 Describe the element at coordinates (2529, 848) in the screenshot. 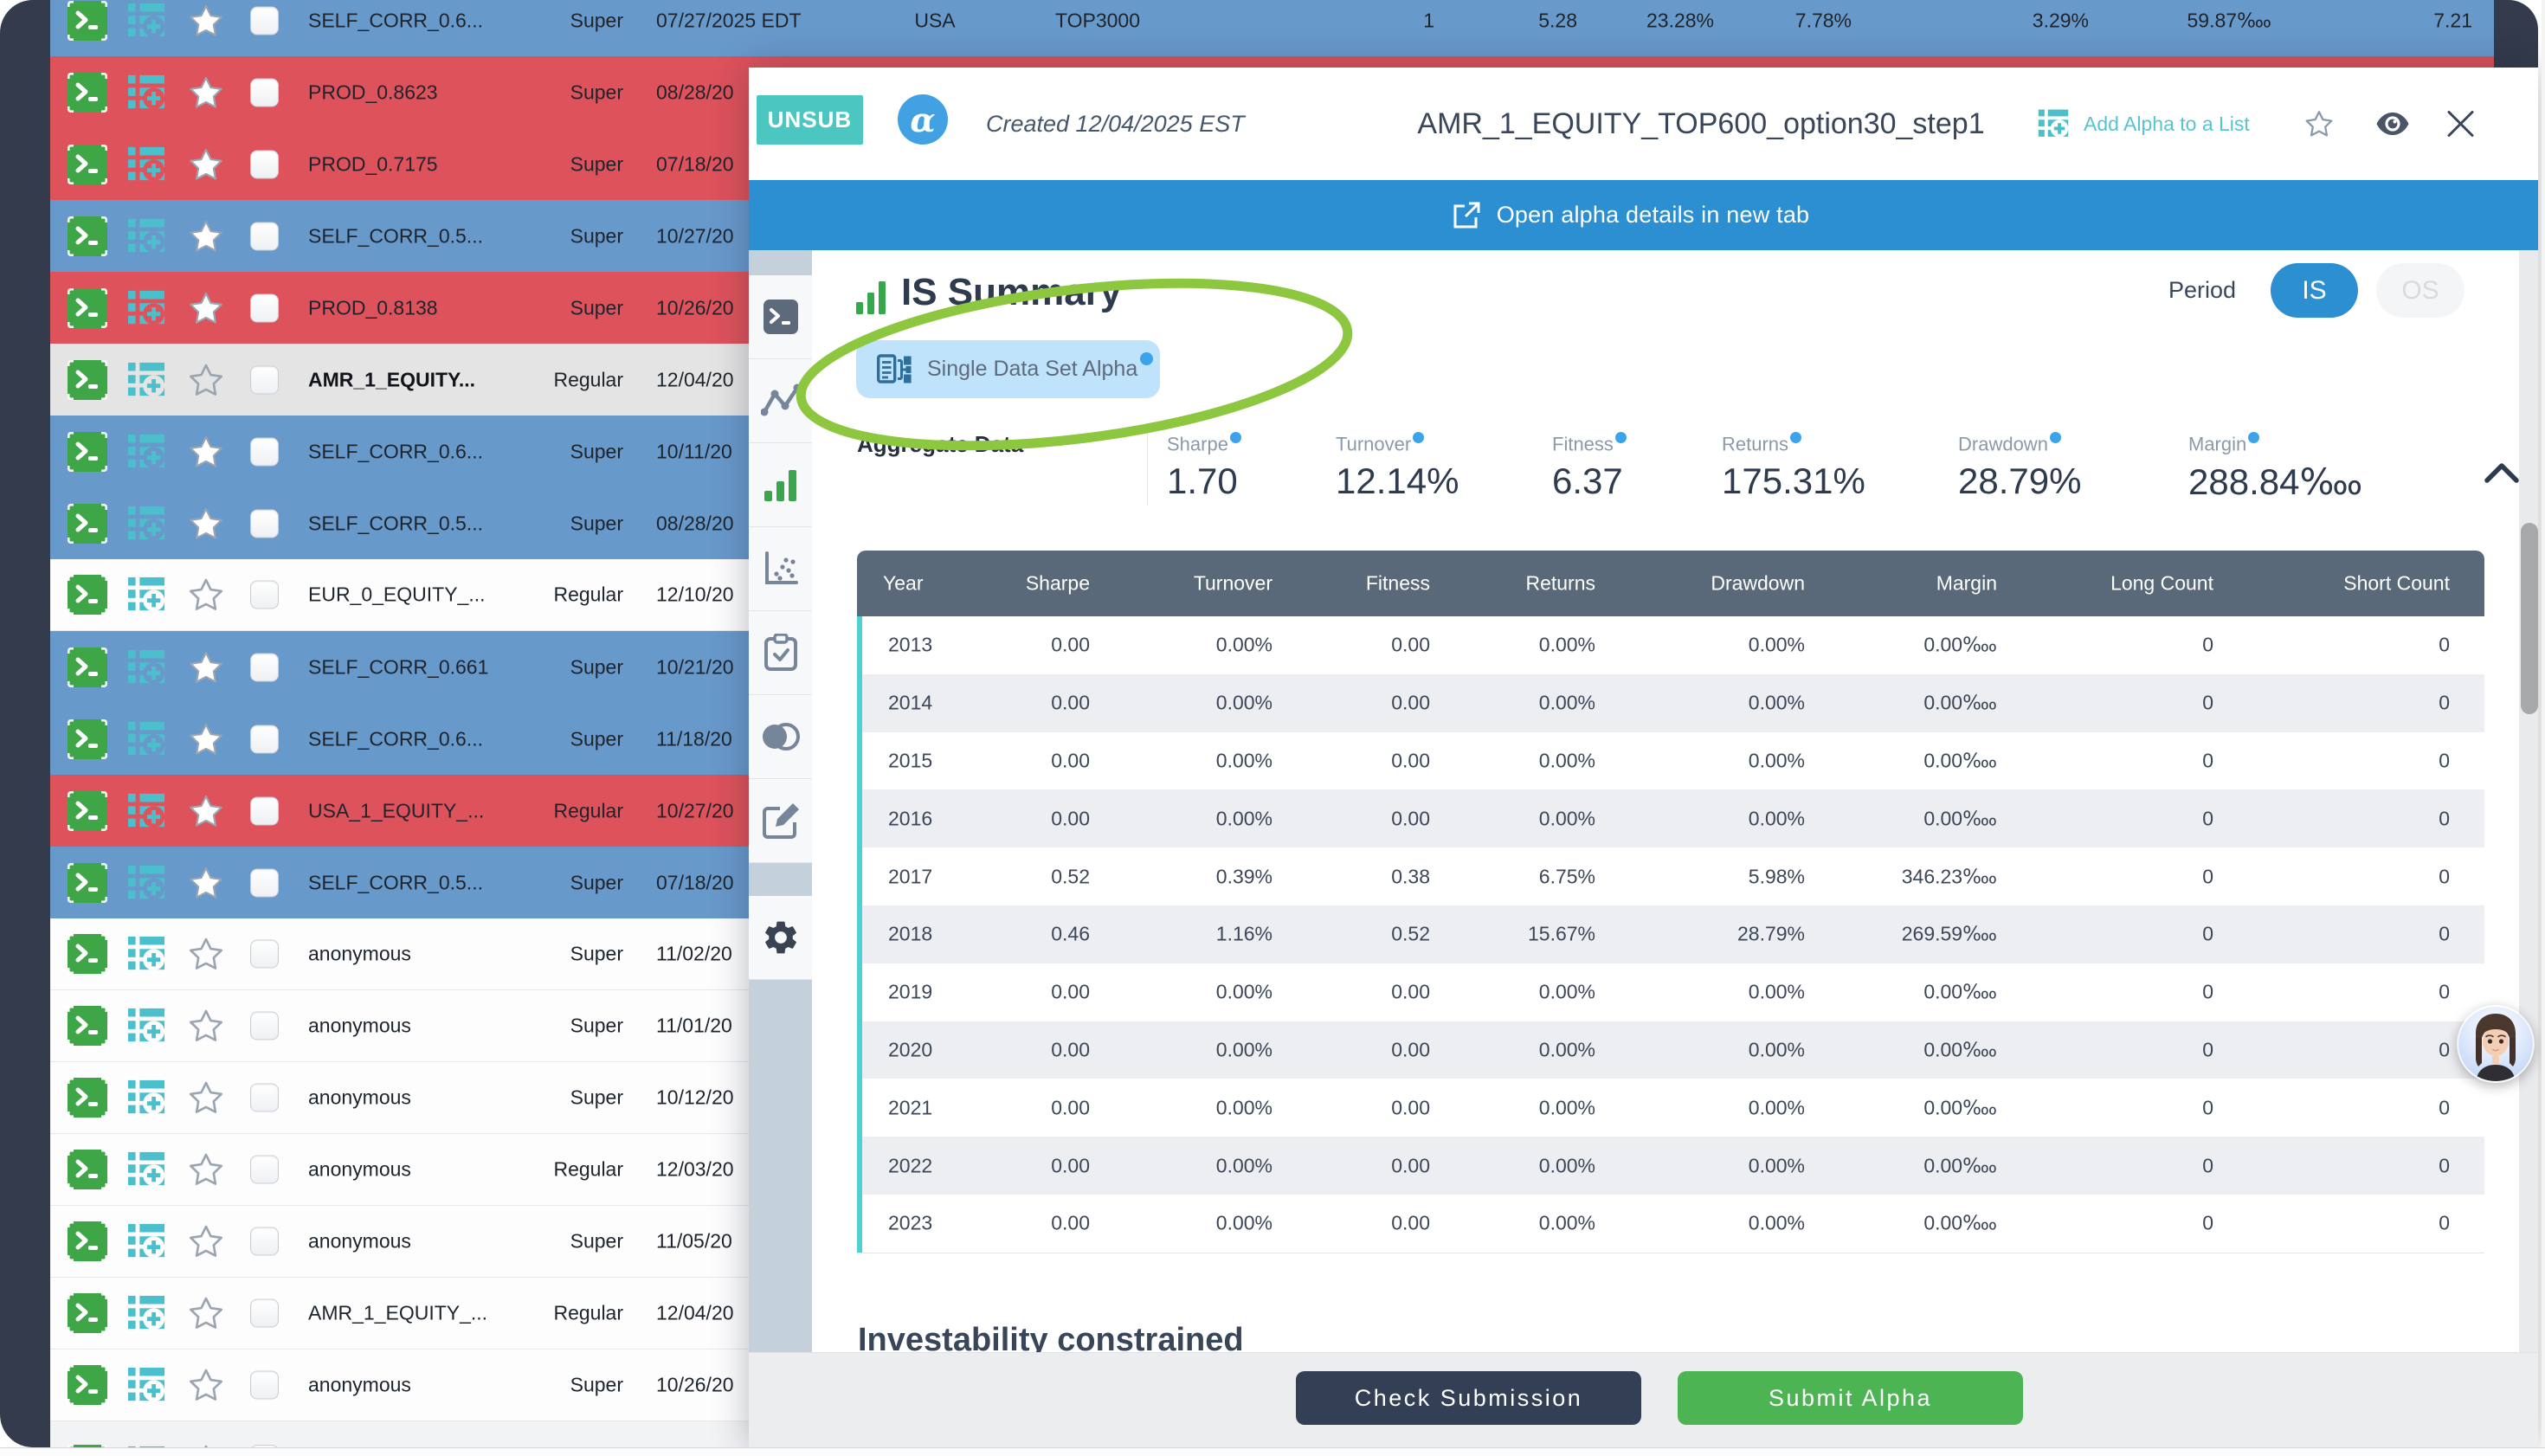

I see `modal-scrollbar-track` at that location.